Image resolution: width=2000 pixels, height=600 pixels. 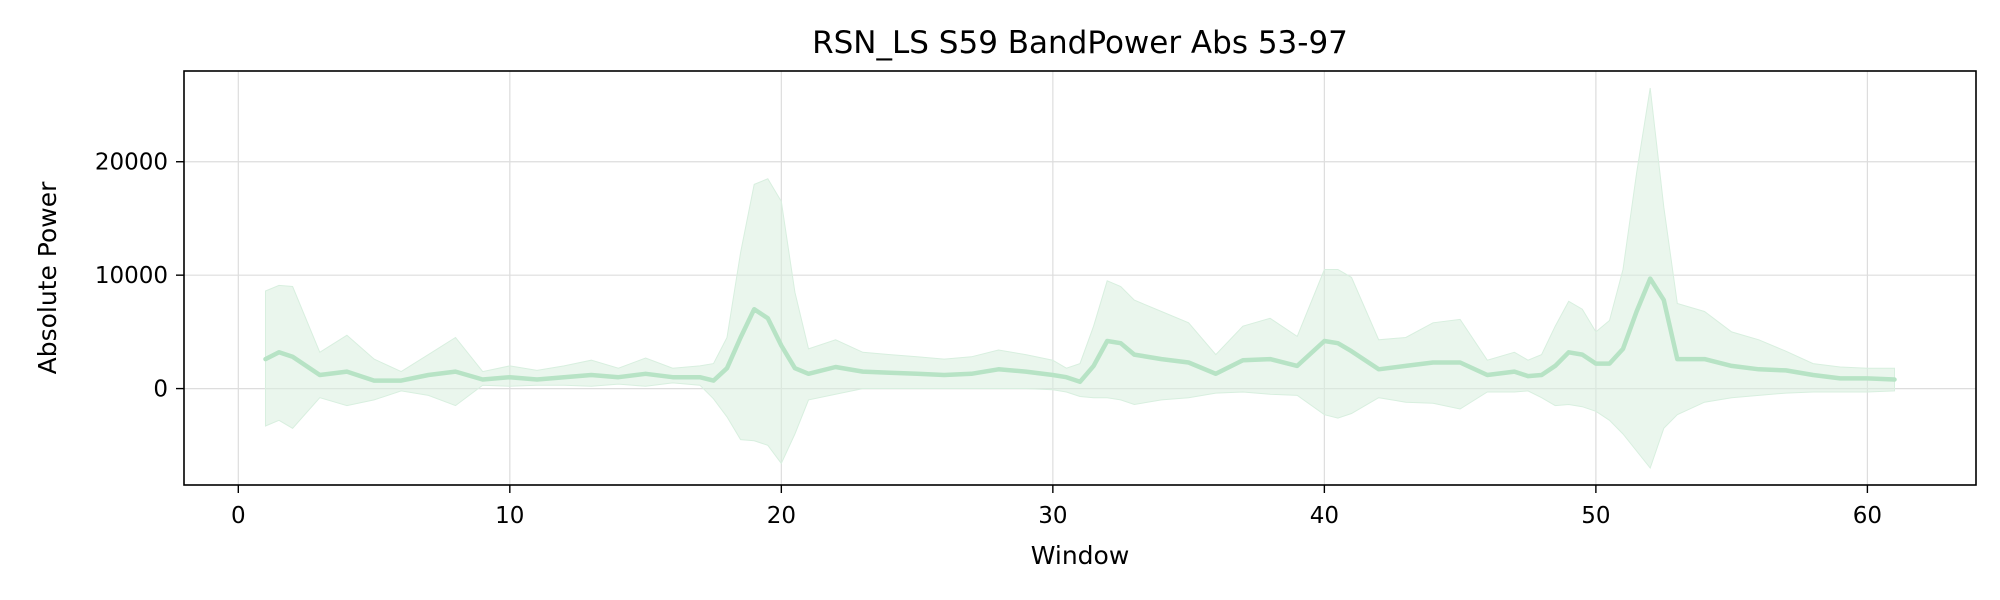 I want to click on y-axis-ticks: 0 10000 20000, so click(x=139, y=276).